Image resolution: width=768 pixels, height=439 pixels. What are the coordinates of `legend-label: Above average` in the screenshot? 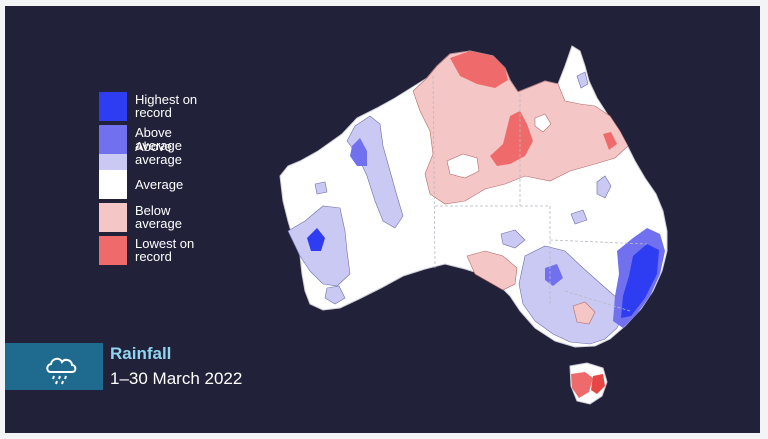 It's located at (158, 139).